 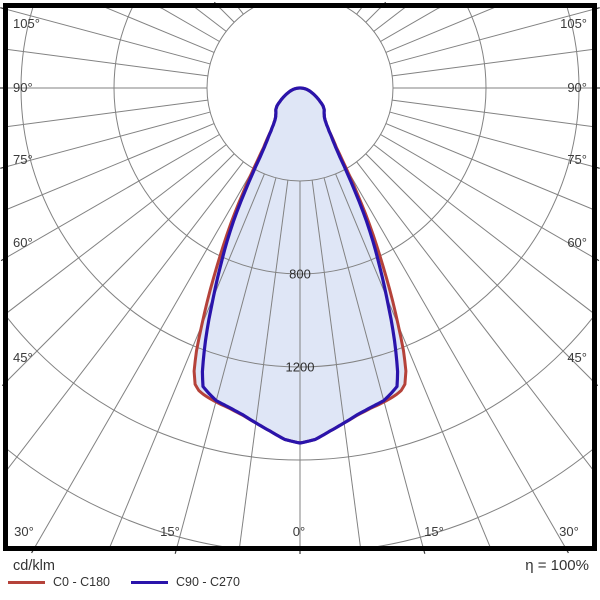 What do you see at coordinates (300, 367) in the screenshot?
I see `ring-value-label: 1200` at bounding box center [300, 367].